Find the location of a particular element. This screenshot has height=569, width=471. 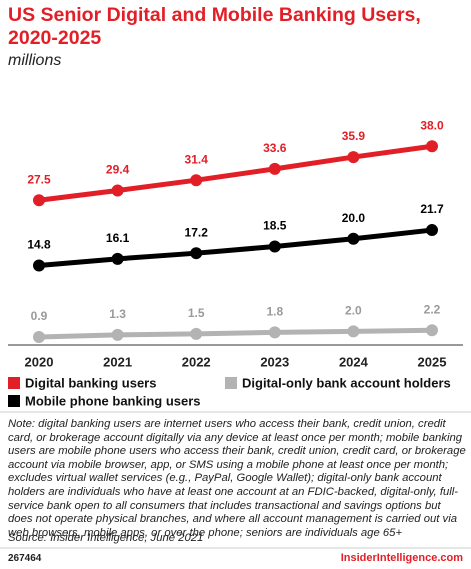

data-label: 38.0 is located at coordinates (432, 125).